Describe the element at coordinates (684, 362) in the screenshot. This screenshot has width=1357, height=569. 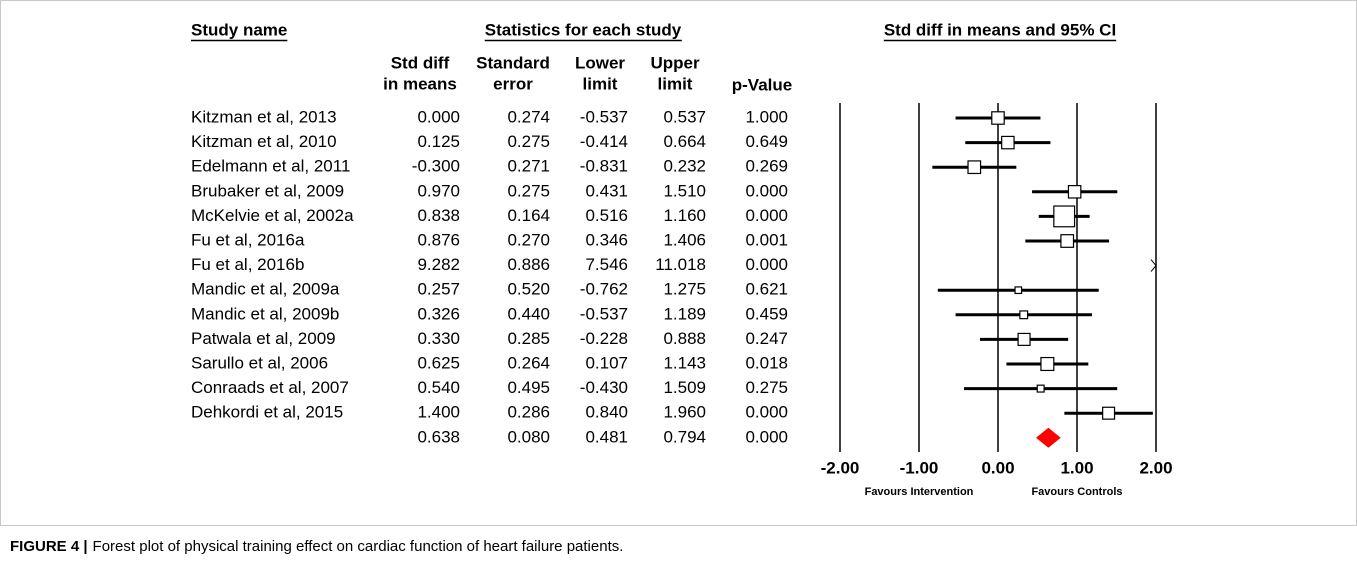
I see `table-cell: 1.143` at that location.